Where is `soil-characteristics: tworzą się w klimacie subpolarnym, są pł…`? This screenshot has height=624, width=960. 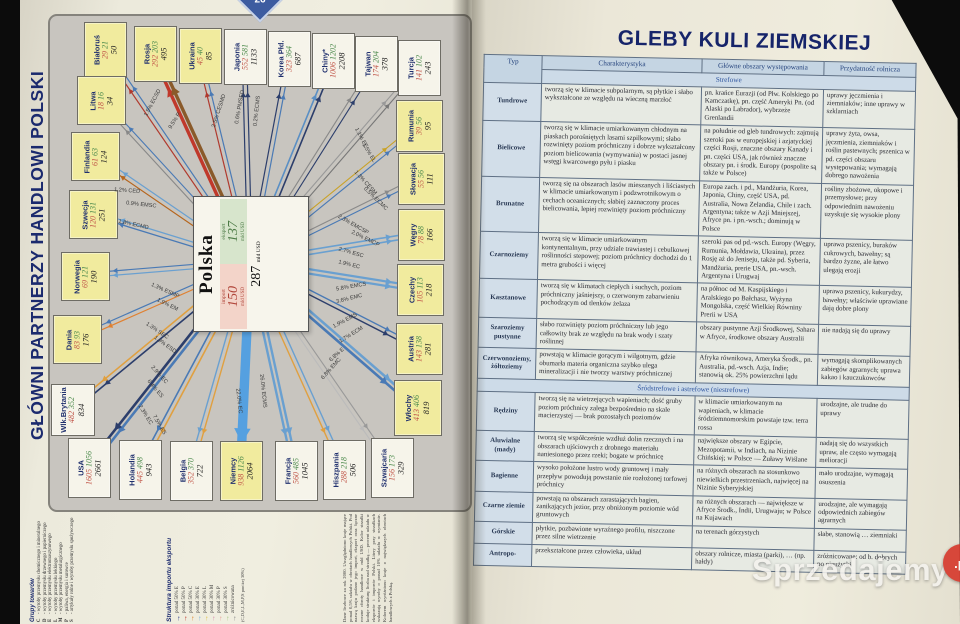
soil-characteristics: tworzą się w klimacie subpolarnym, są pł… is located at coordinates (621, 104).